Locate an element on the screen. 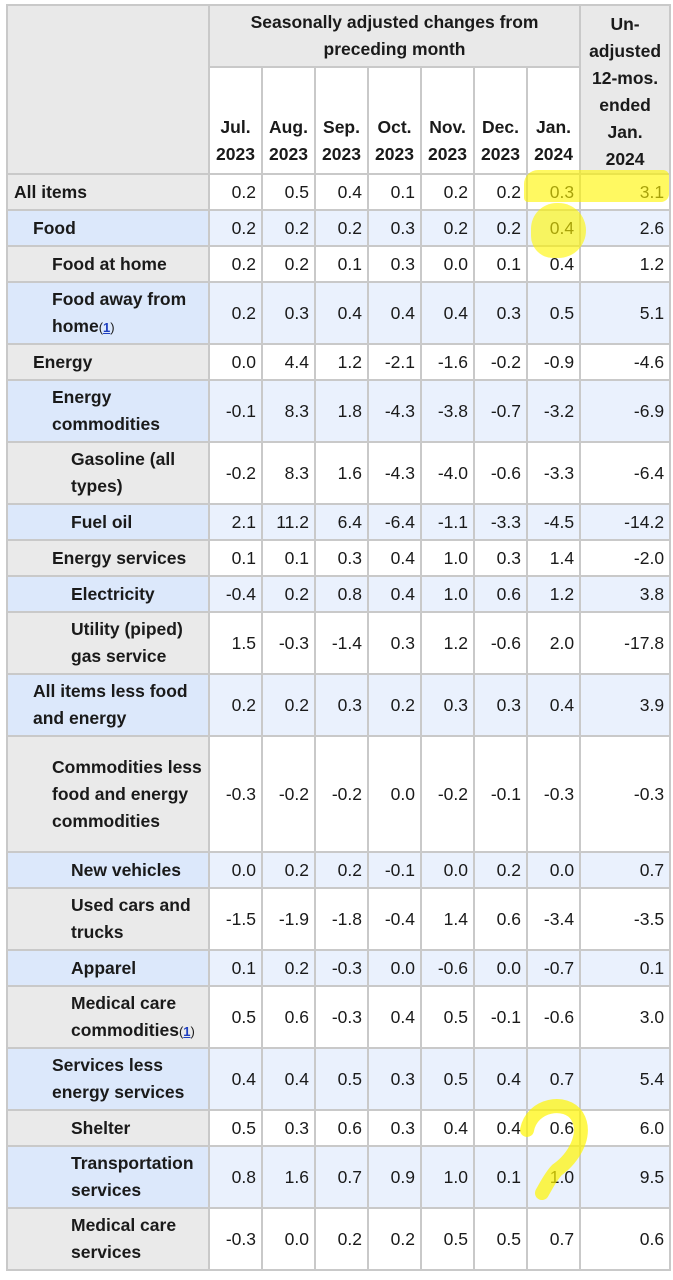 Image resolution: width=673 pixels, height=1280 pixels. cell-unadjusted-12mo: 3.9 is located at coordinates (625, 705).